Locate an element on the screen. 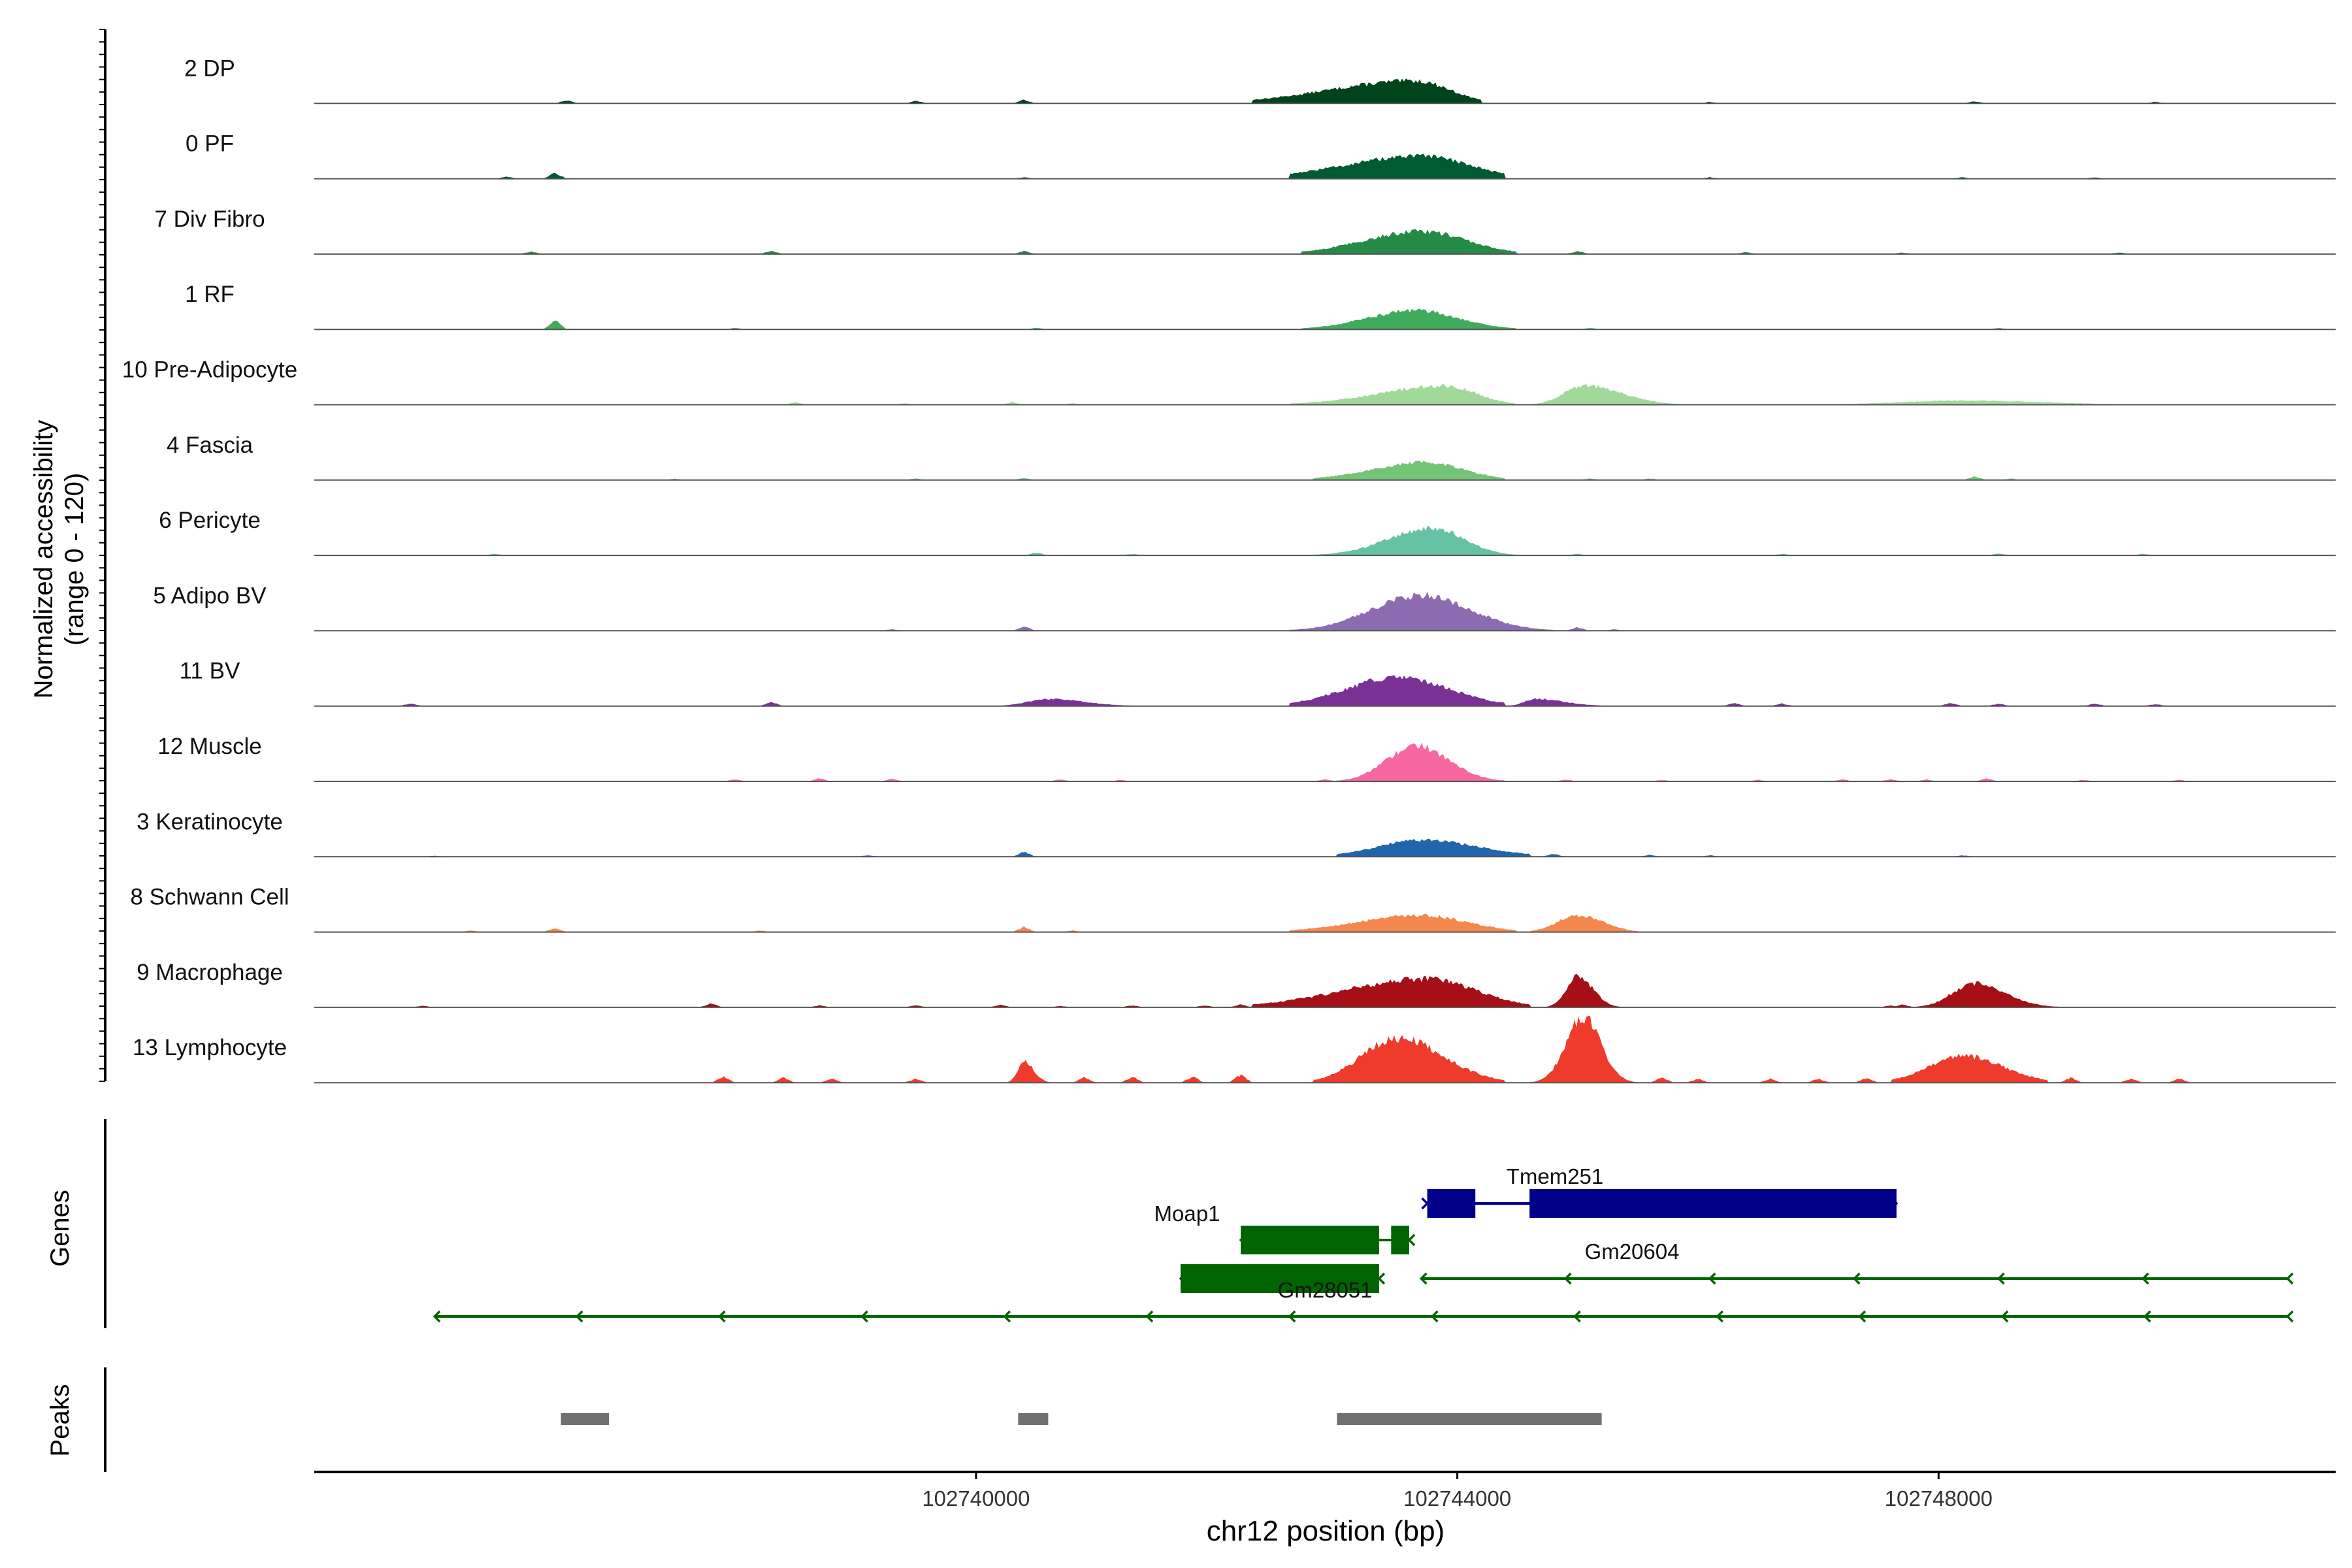 This screenshot has width=2352, height=1568. track-label: 12 Muscle is located at coordinates (209, 746).